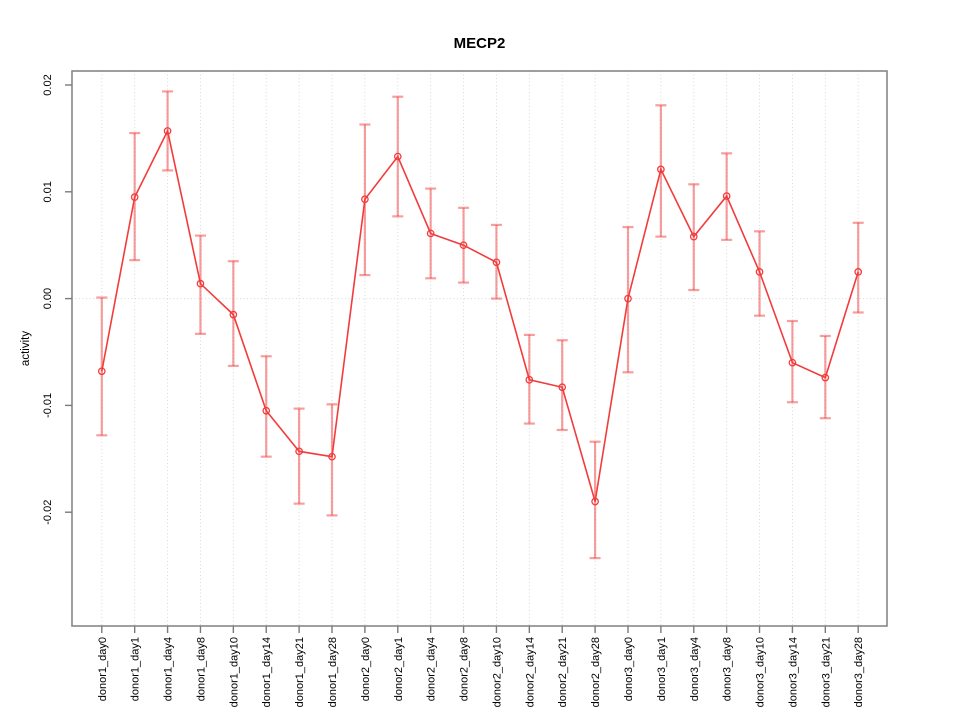 This screenshot has height=720, width=960. Describe the element at coordinates (793, 672) in the screenshot. I see `x-tick-label: donor3_day14` at that location.